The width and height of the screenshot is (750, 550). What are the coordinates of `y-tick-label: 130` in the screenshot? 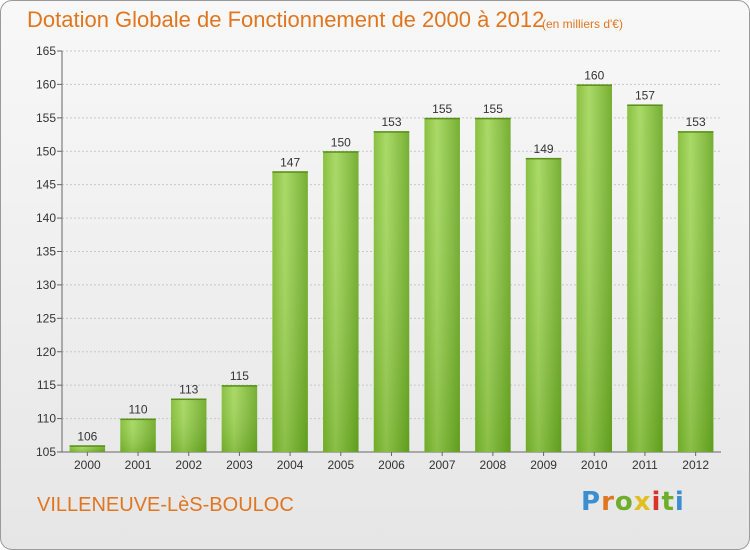 It's located at (46, 285).